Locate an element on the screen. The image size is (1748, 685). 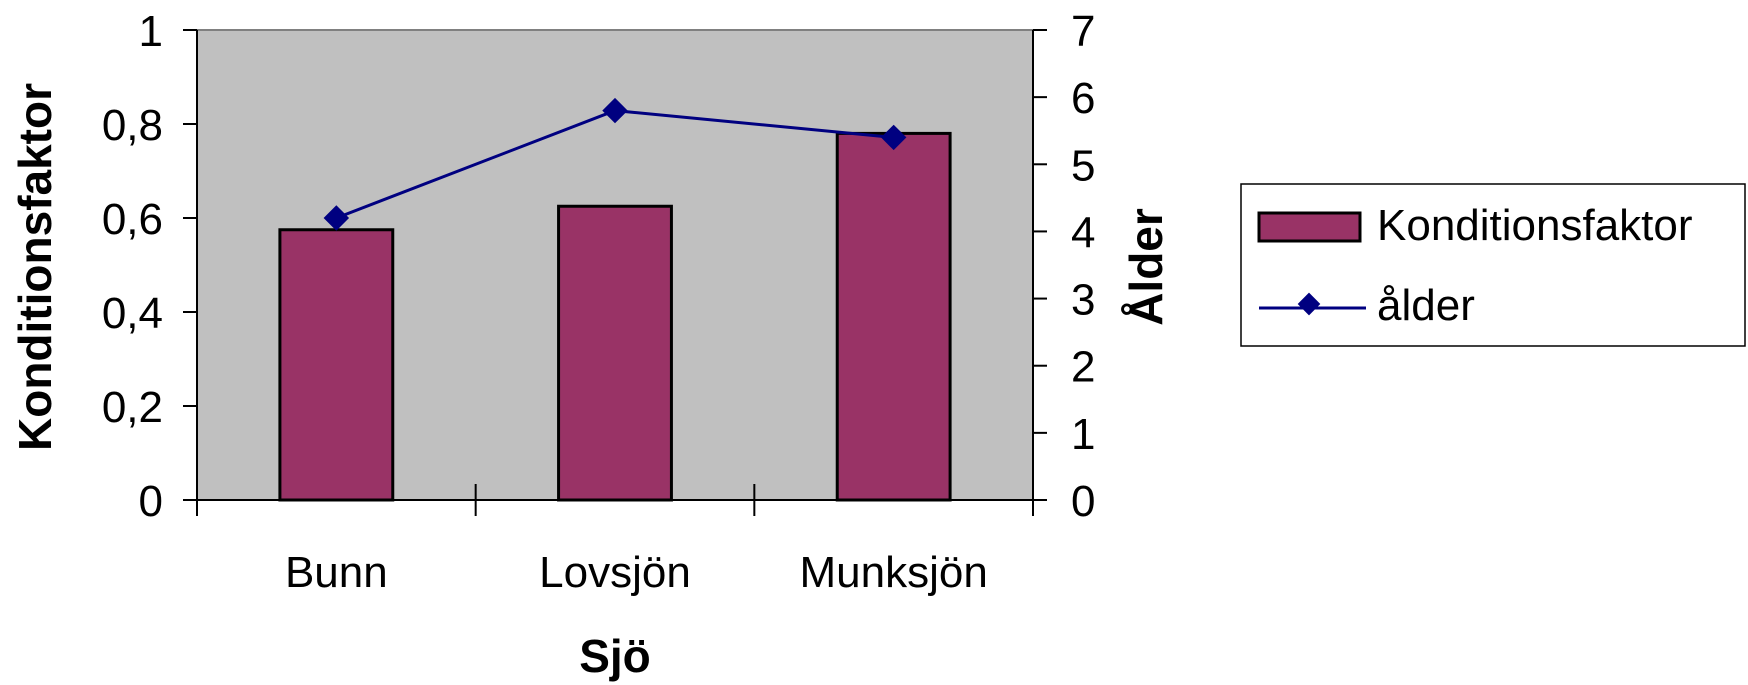
legend-bar-swatch is located at coordinates (1309, 227).